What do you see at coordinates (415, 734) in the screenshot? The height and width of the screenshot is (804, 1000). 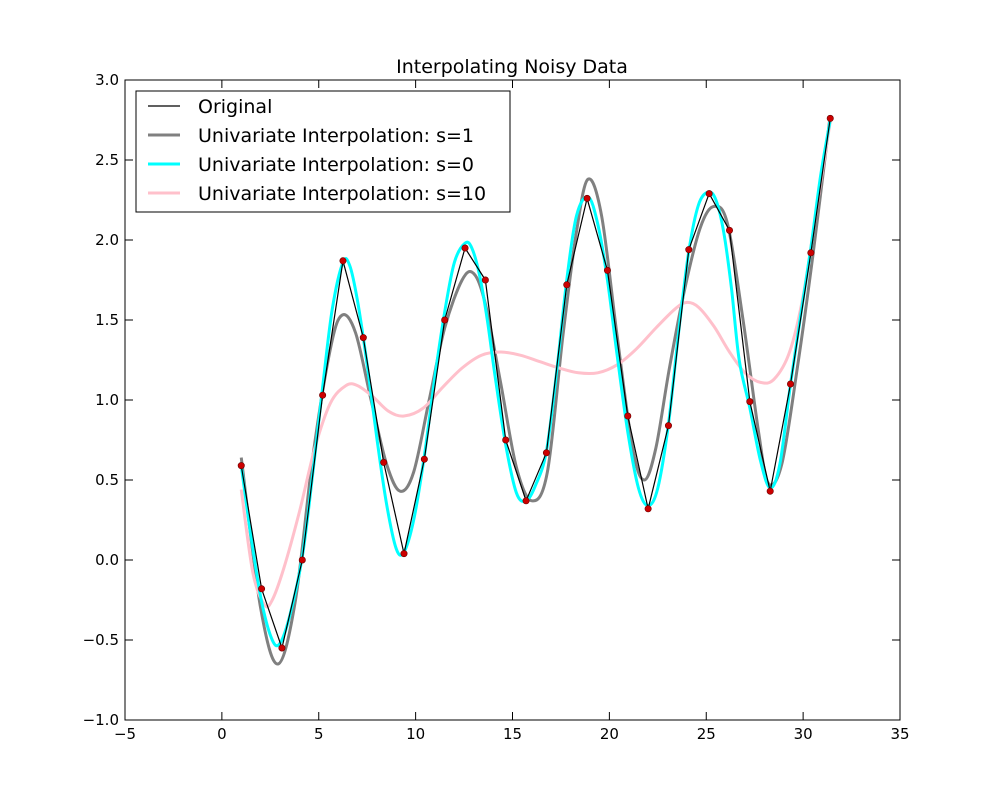 I see `x-tick-label: 10` at bounding box center [415, 734].